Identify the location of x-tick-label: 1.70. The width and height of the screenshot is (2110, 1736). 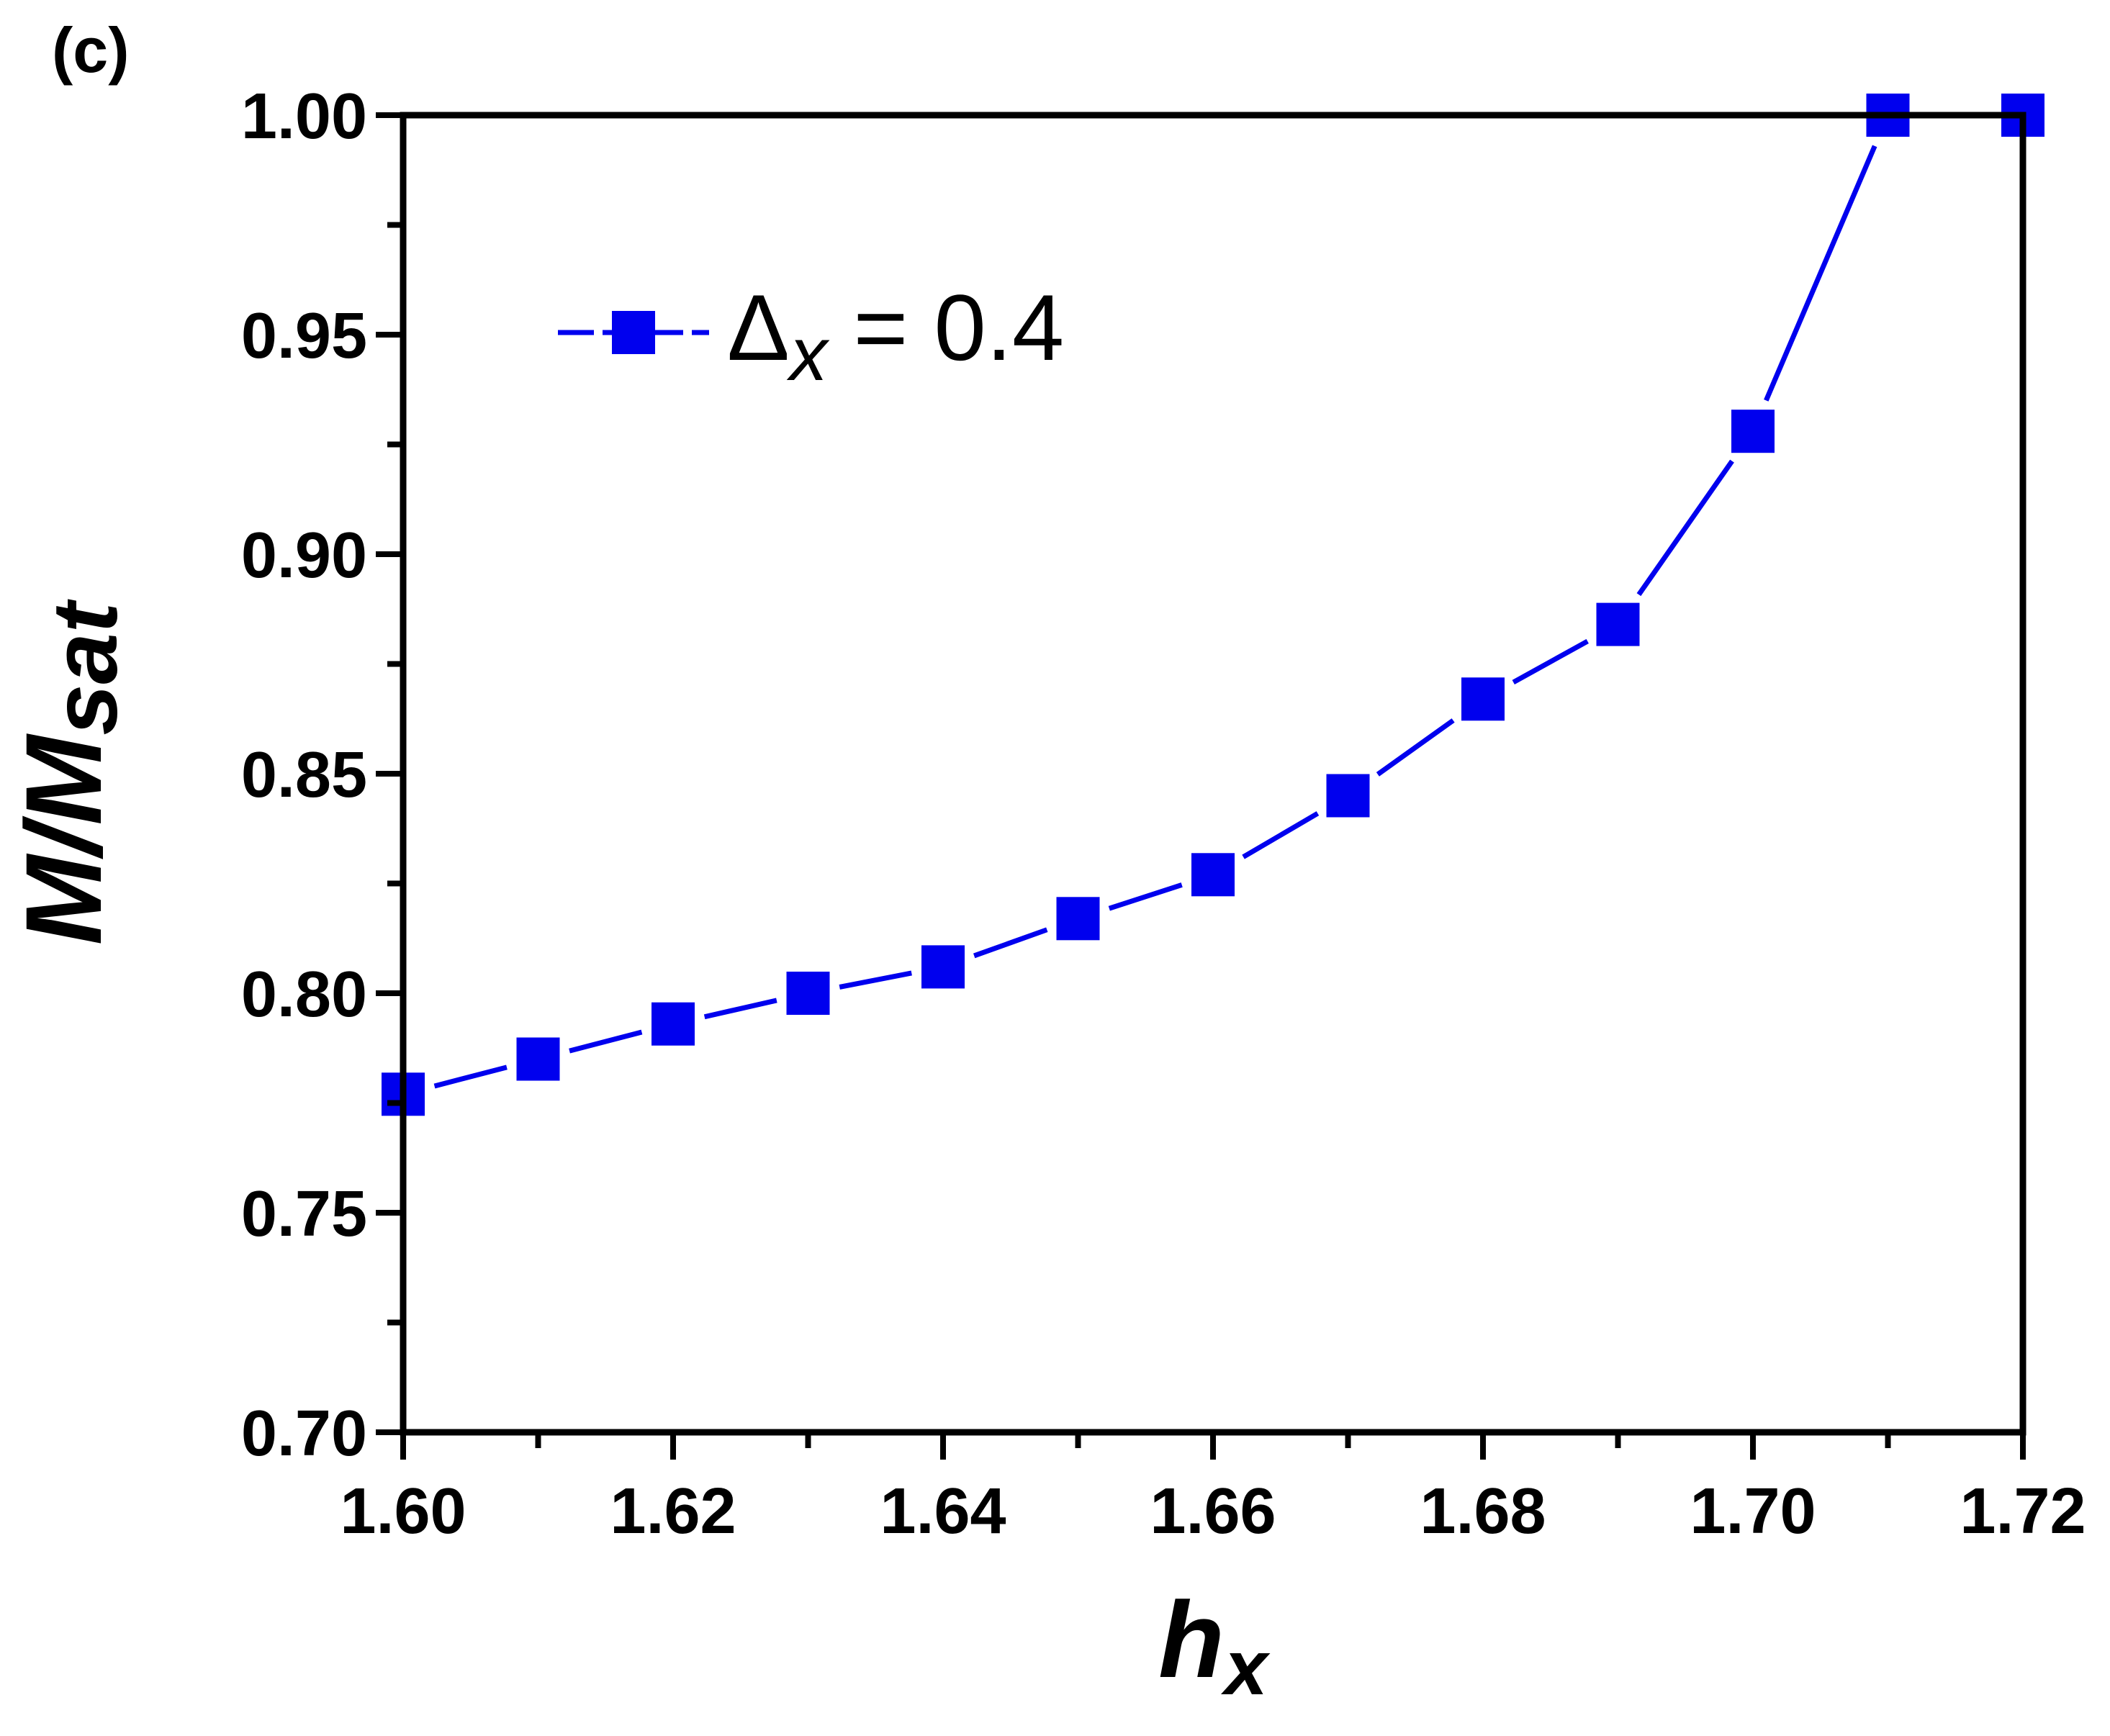
(1753, 1511).